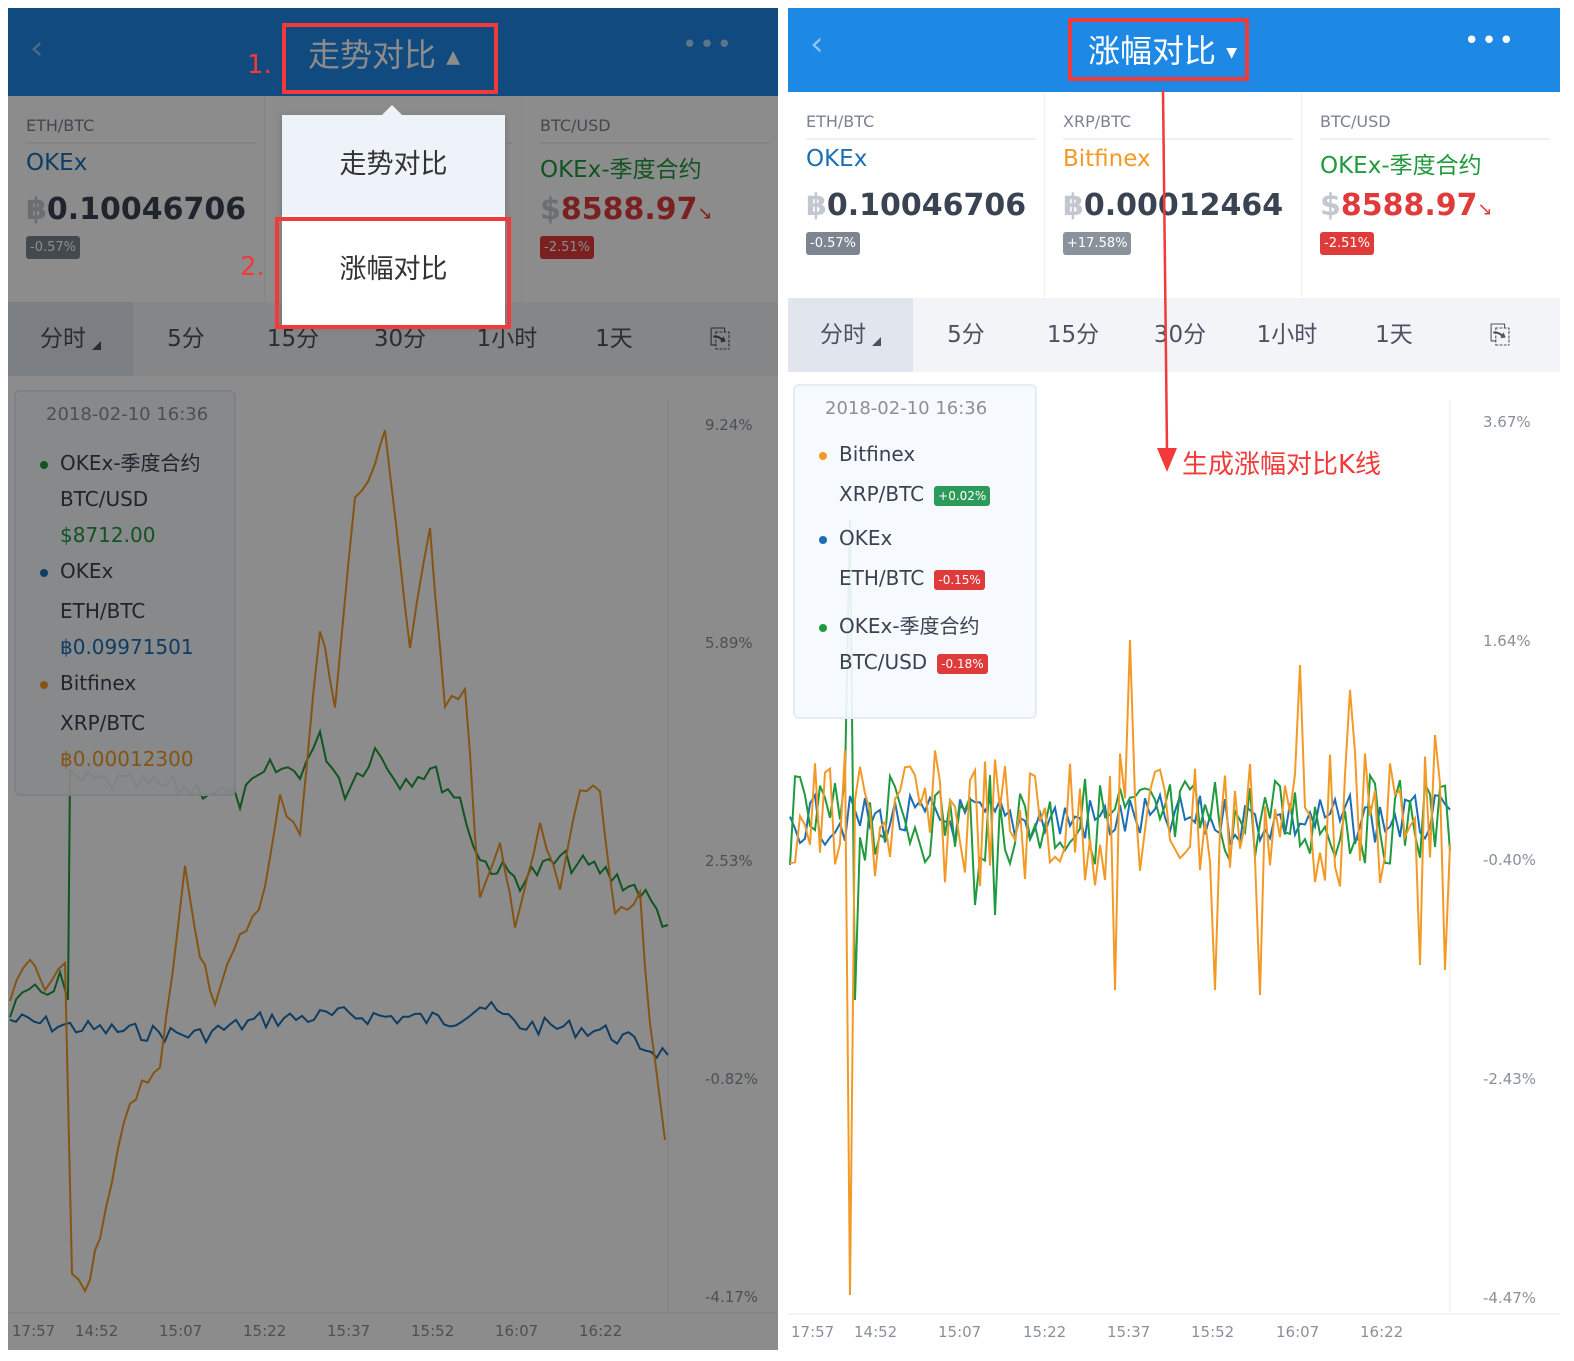 This screenshot has height=1361, width=1574. I want to click on y-axis-tick: -2.43%, so click(1510, 1079).